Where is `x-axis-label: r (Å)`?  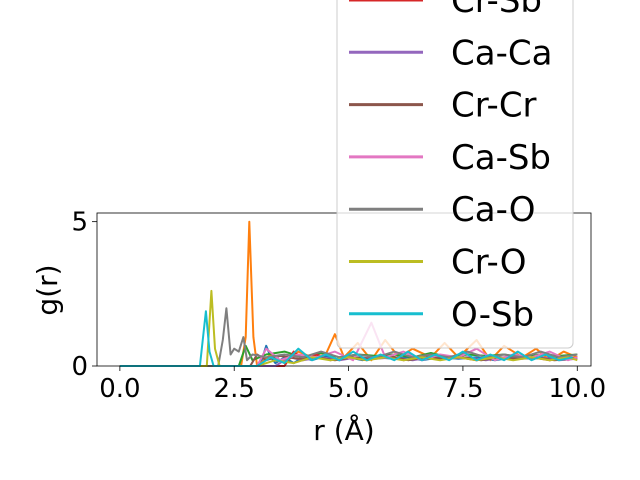 x-axis-label: r (Å) is located at coordinates (343, 430).